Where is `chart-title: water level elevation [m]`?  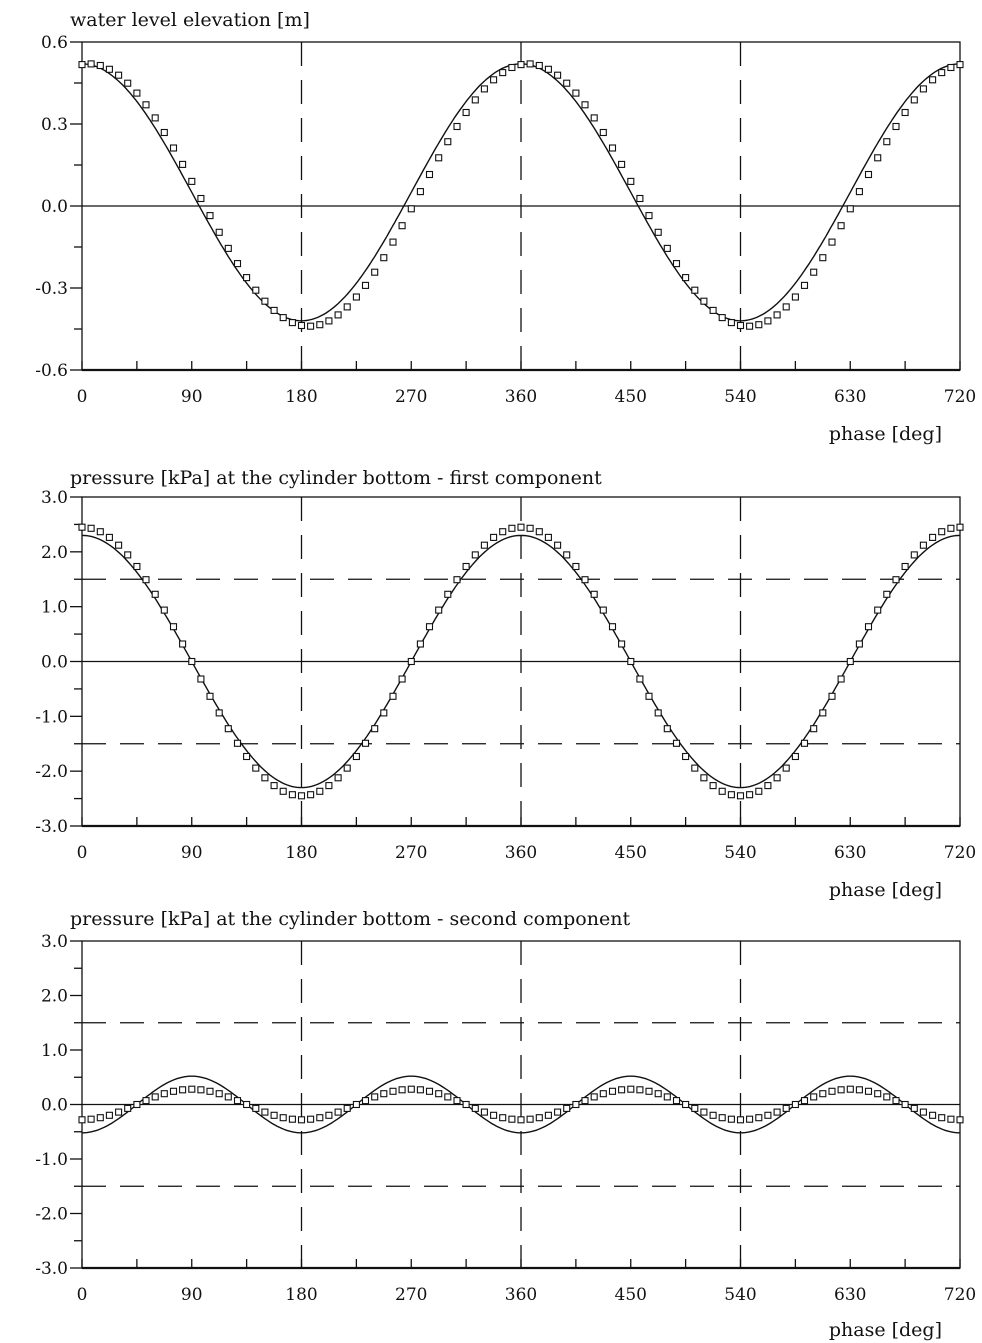 chart-title: water level elevation [m] is located at coordinates (190, 20).